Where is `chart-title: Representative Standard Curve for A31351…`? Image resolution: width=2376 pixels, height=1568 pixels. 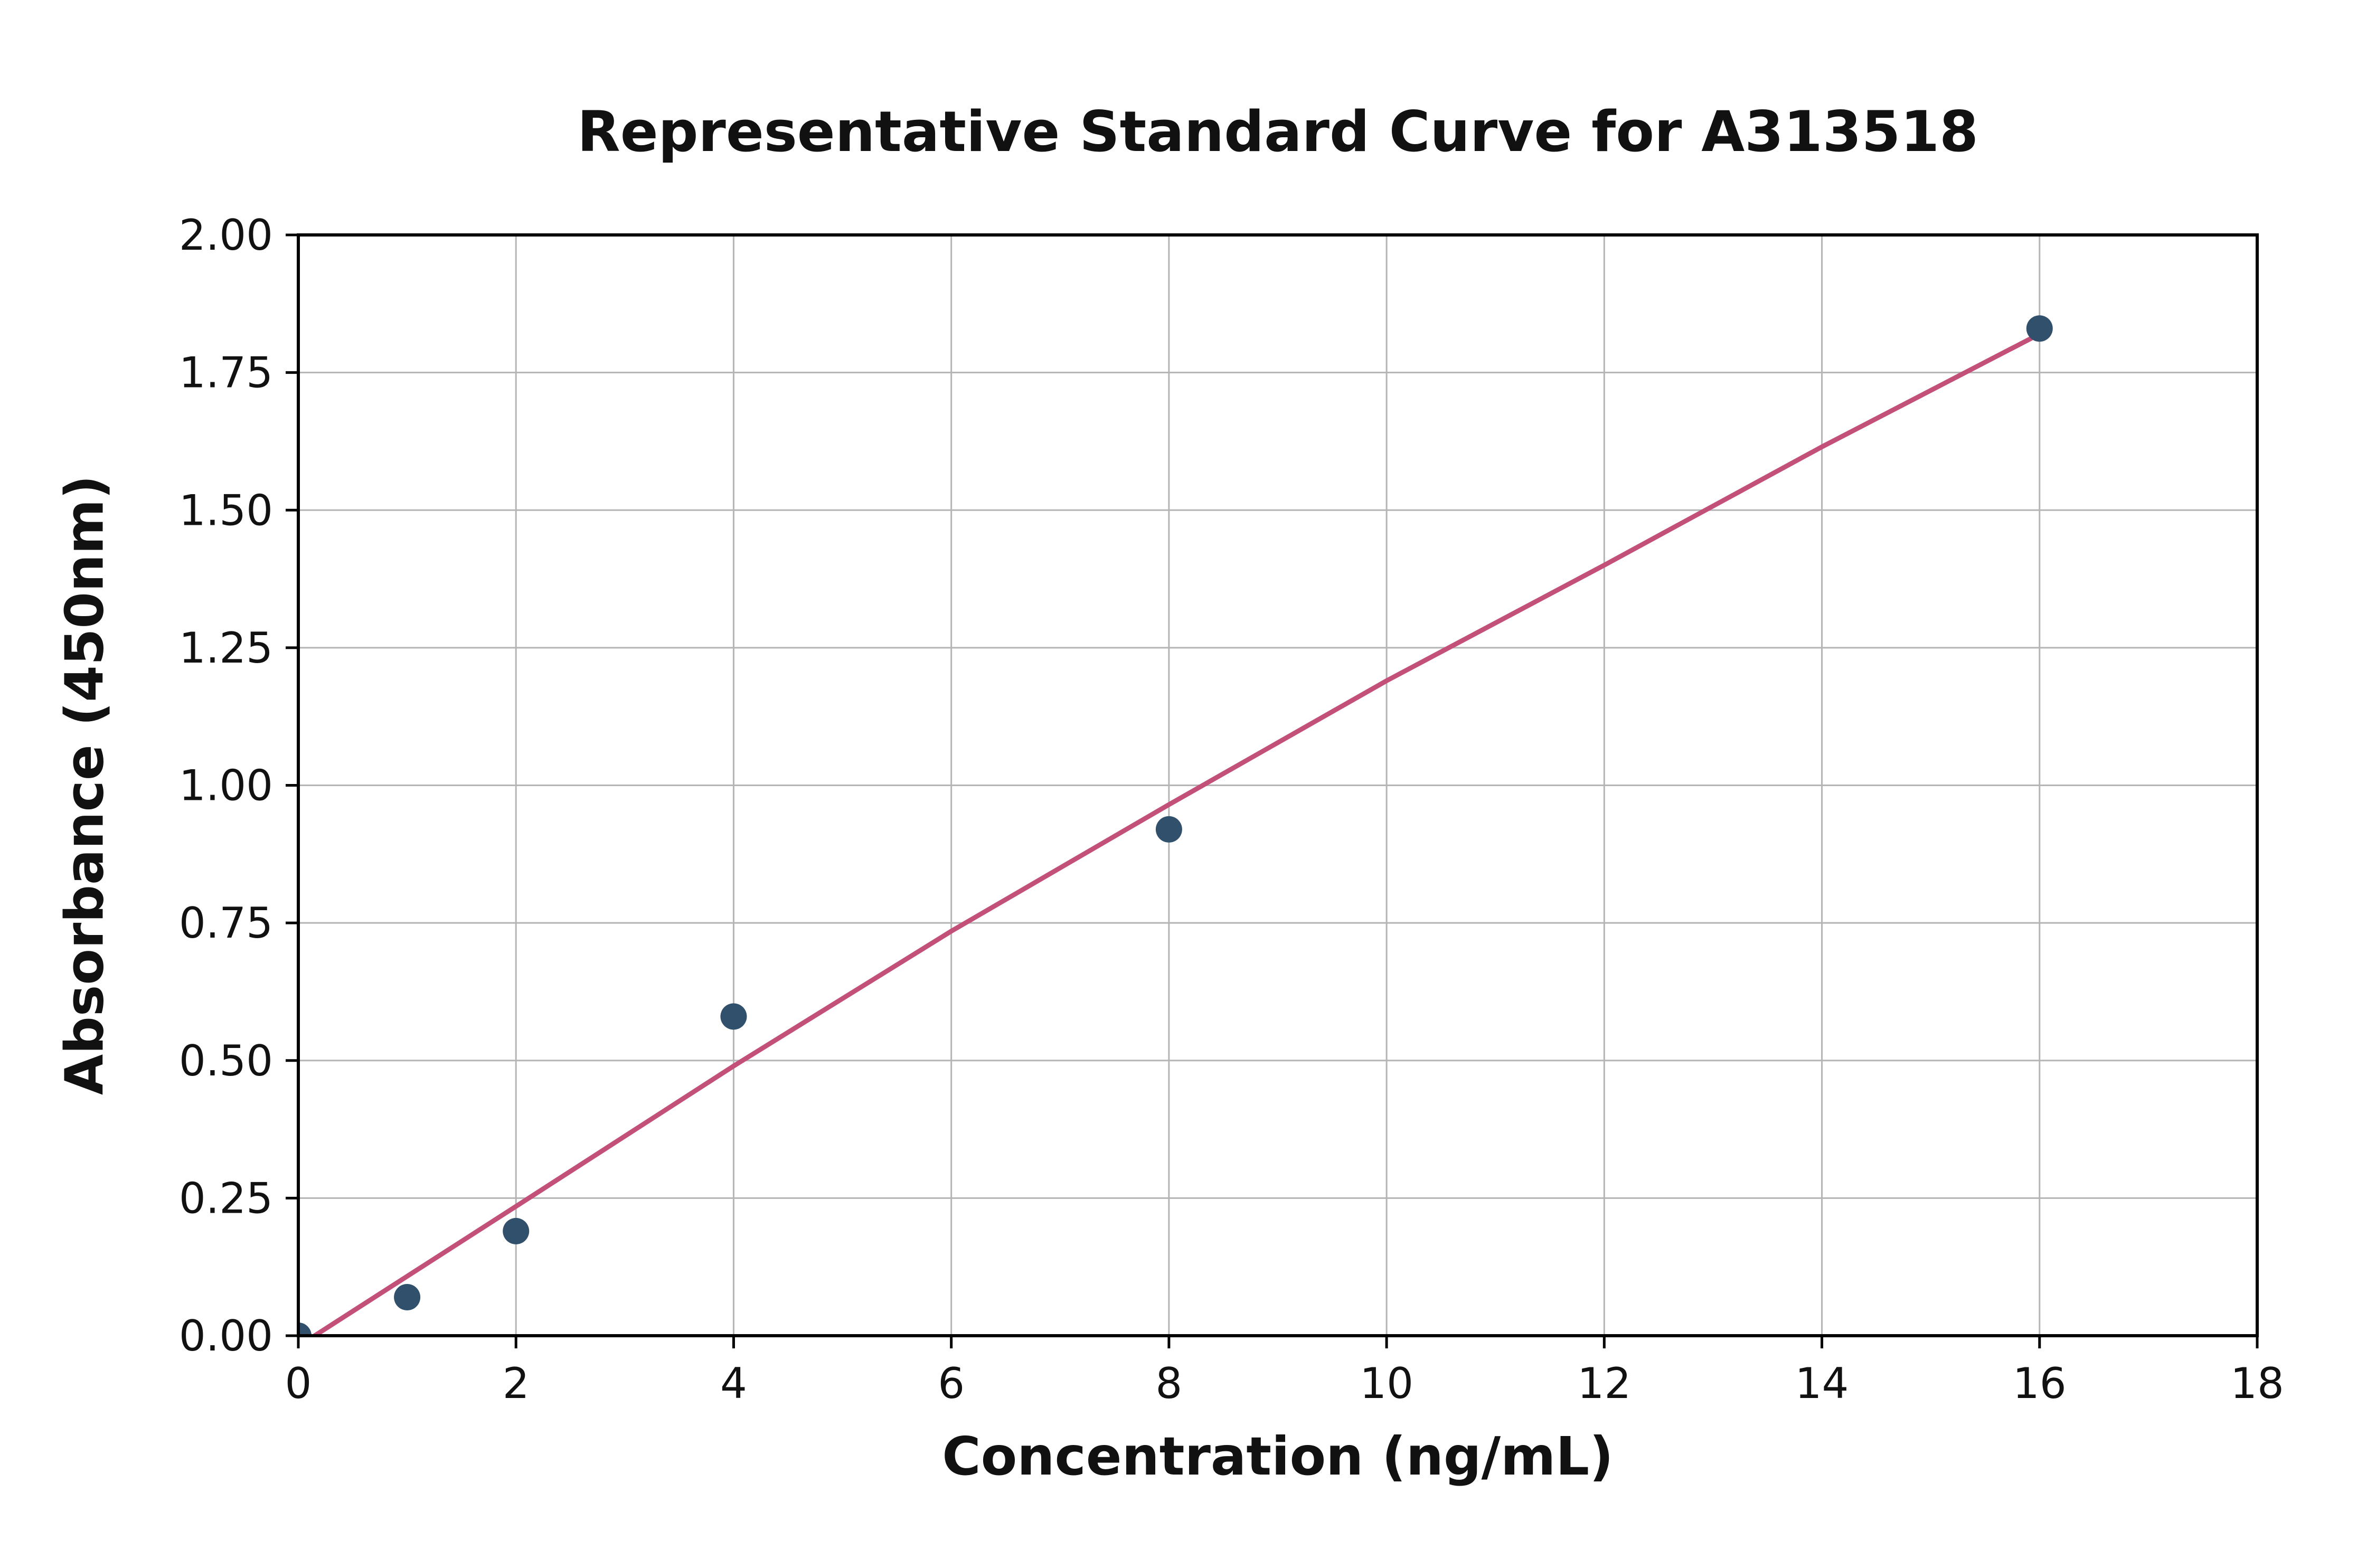 chart-title: Representative Standard Curve for A31351… is located at coordinates (1278, 131).